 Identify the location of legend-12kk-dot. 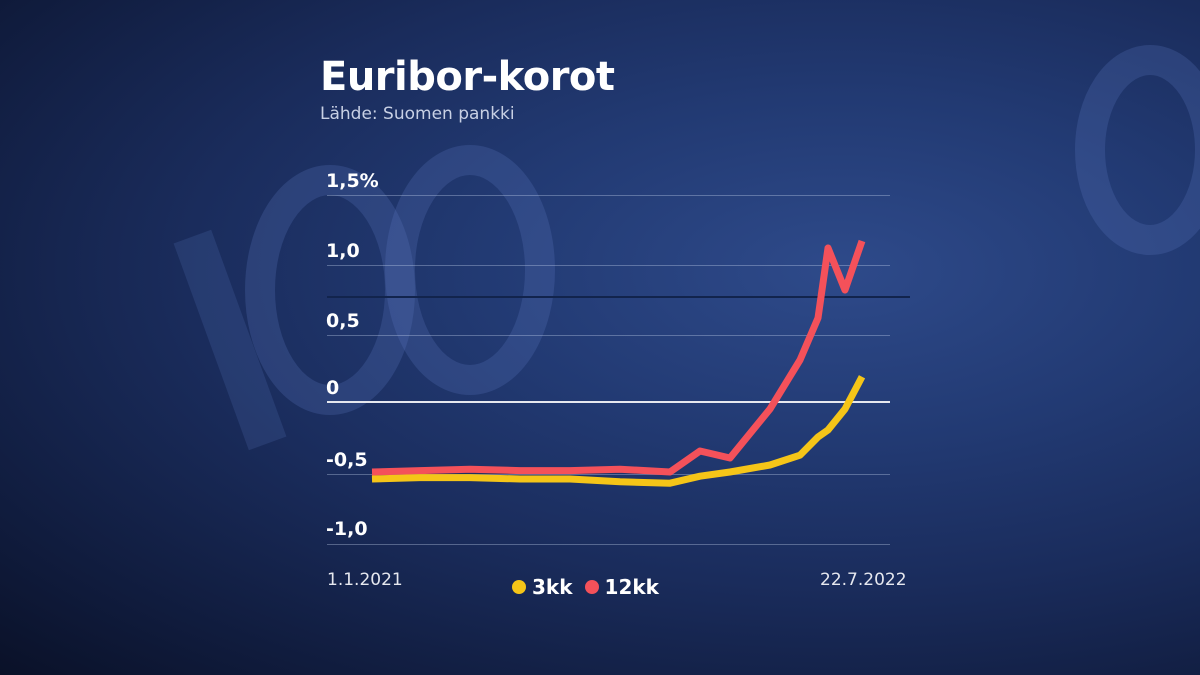
(591, 587).